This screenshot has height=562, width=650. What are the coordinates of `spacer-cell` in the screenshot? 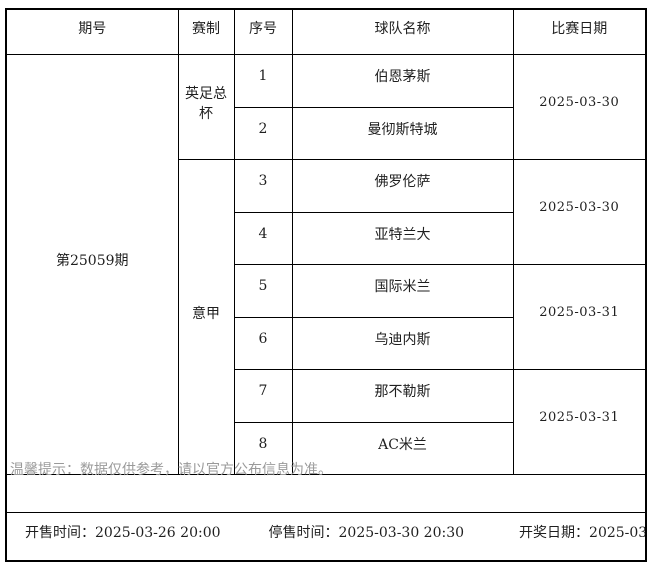 It's located at (326, 493).